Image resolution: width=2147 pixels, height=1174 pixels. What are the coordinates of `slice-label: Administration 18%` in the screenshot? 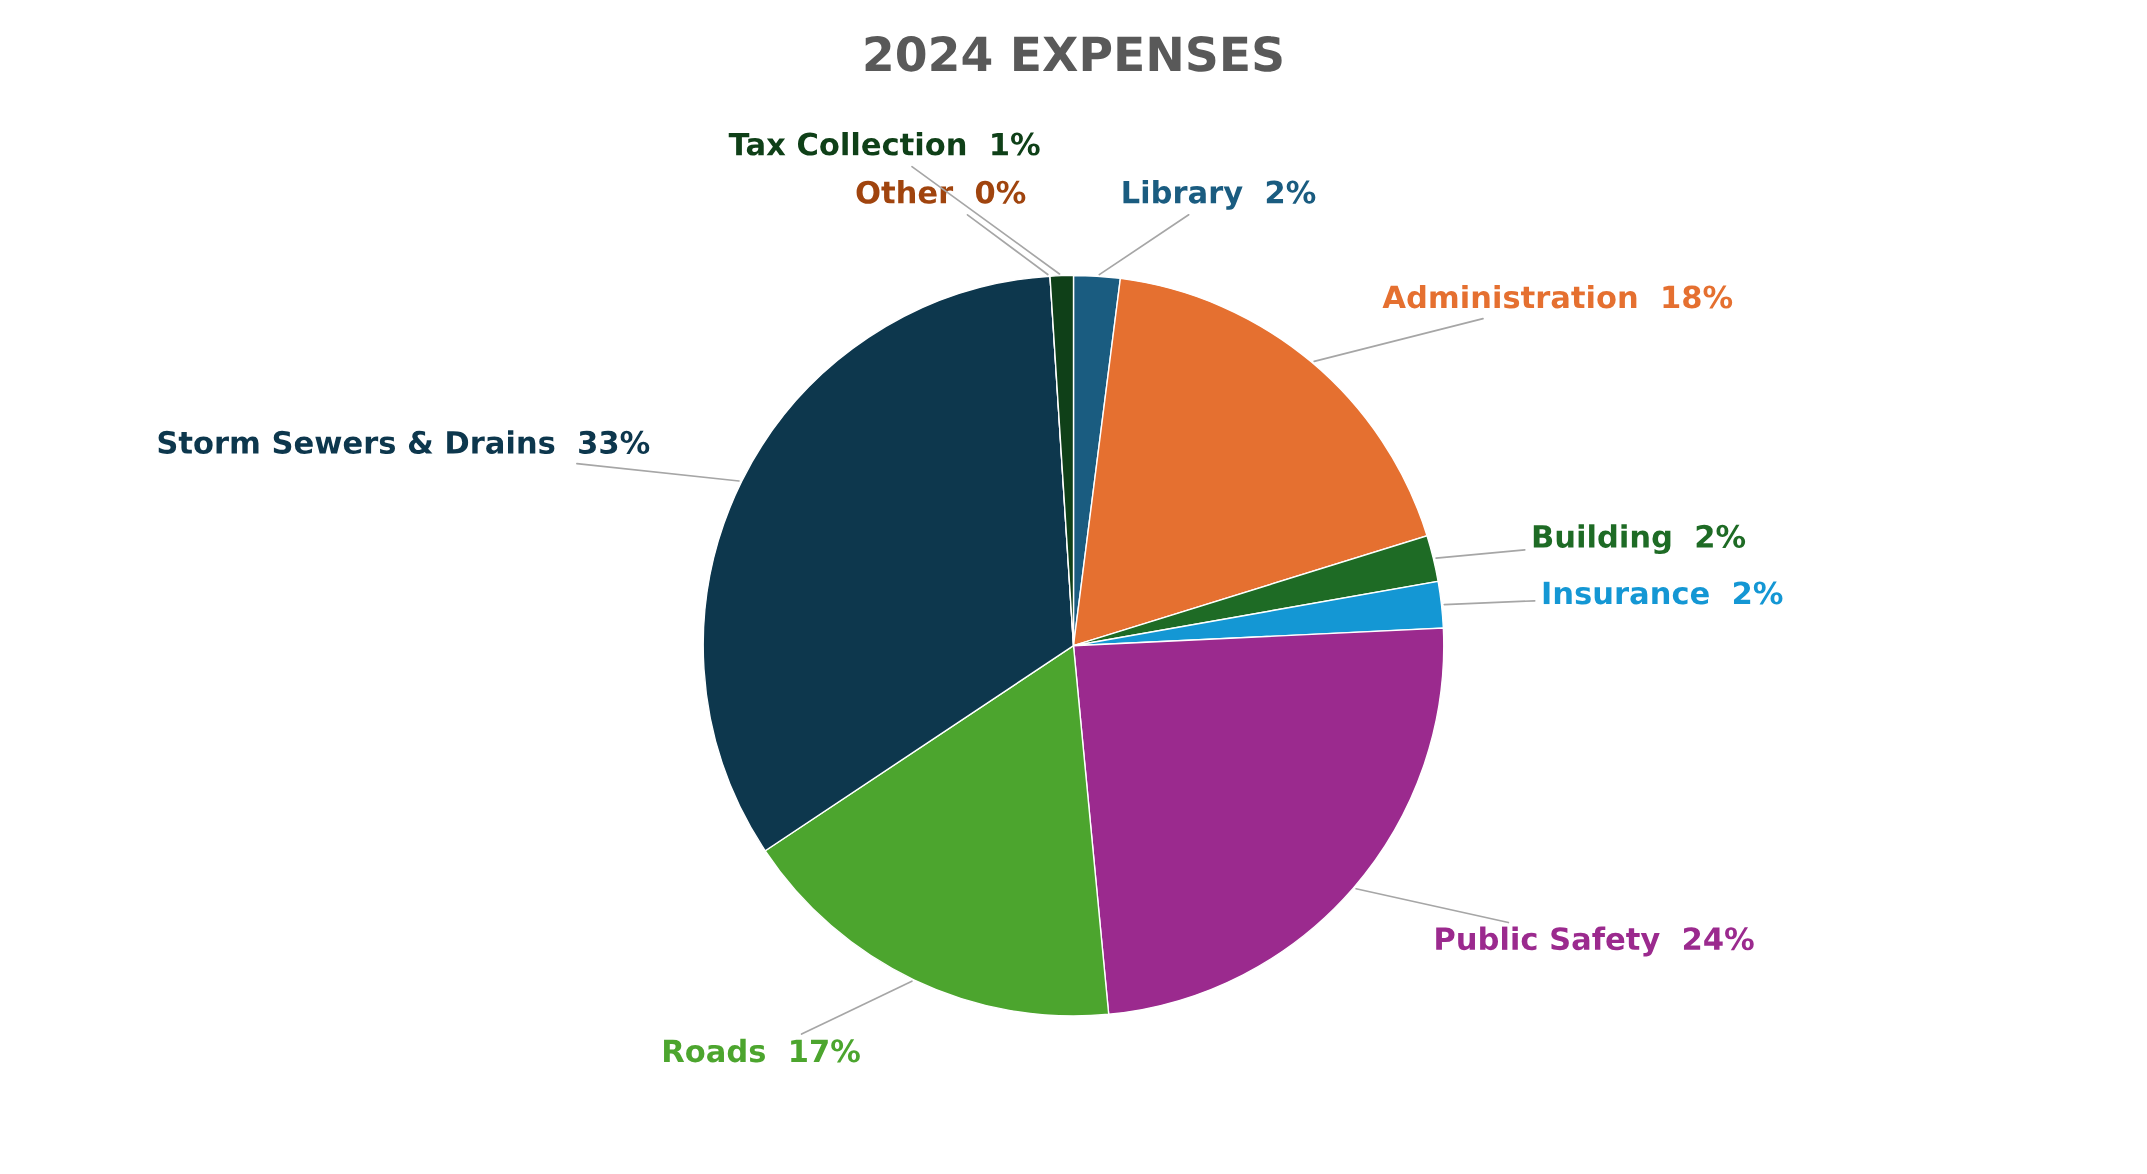 It's located at (1557, 296).